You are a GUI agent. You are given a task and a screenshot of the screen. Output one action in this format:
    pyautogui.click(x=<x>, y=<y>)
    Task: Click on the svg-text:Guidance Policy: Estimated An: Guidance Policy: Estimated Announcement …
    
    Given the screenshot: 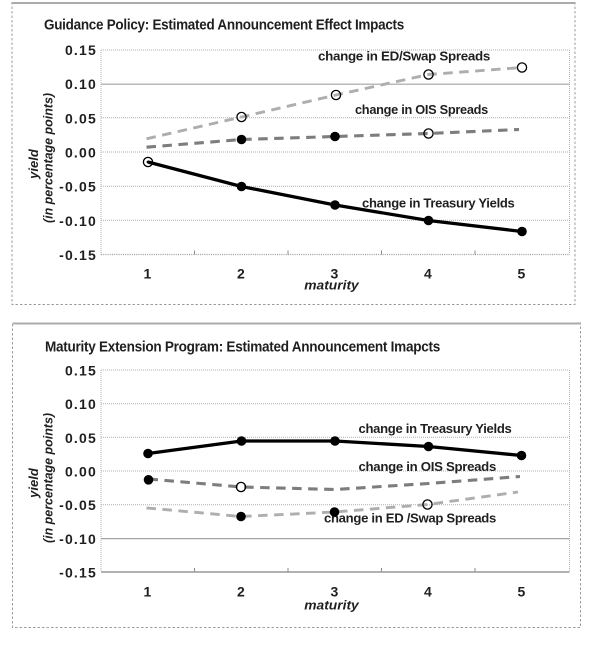 What is the action you would take?
    pyautogui.click(x=224, y=26)
    